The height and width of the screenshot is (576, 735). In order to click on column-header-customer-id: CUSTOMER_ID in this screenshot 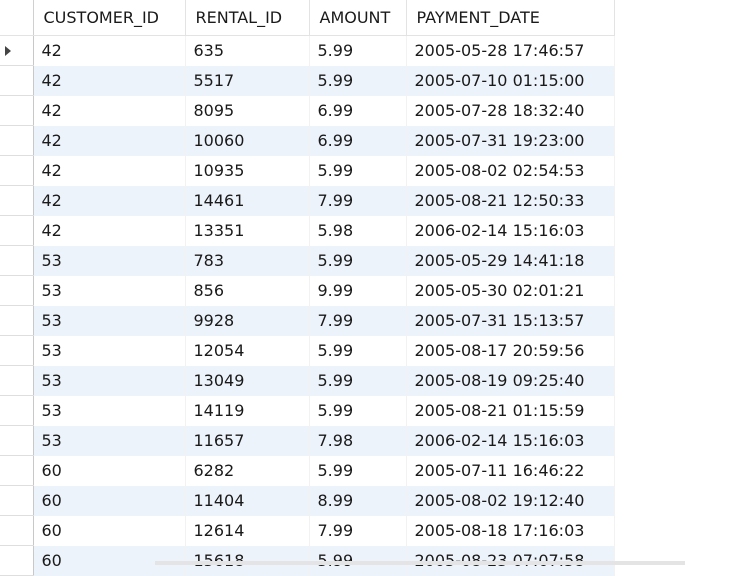, I will do `click(109, 18)`.